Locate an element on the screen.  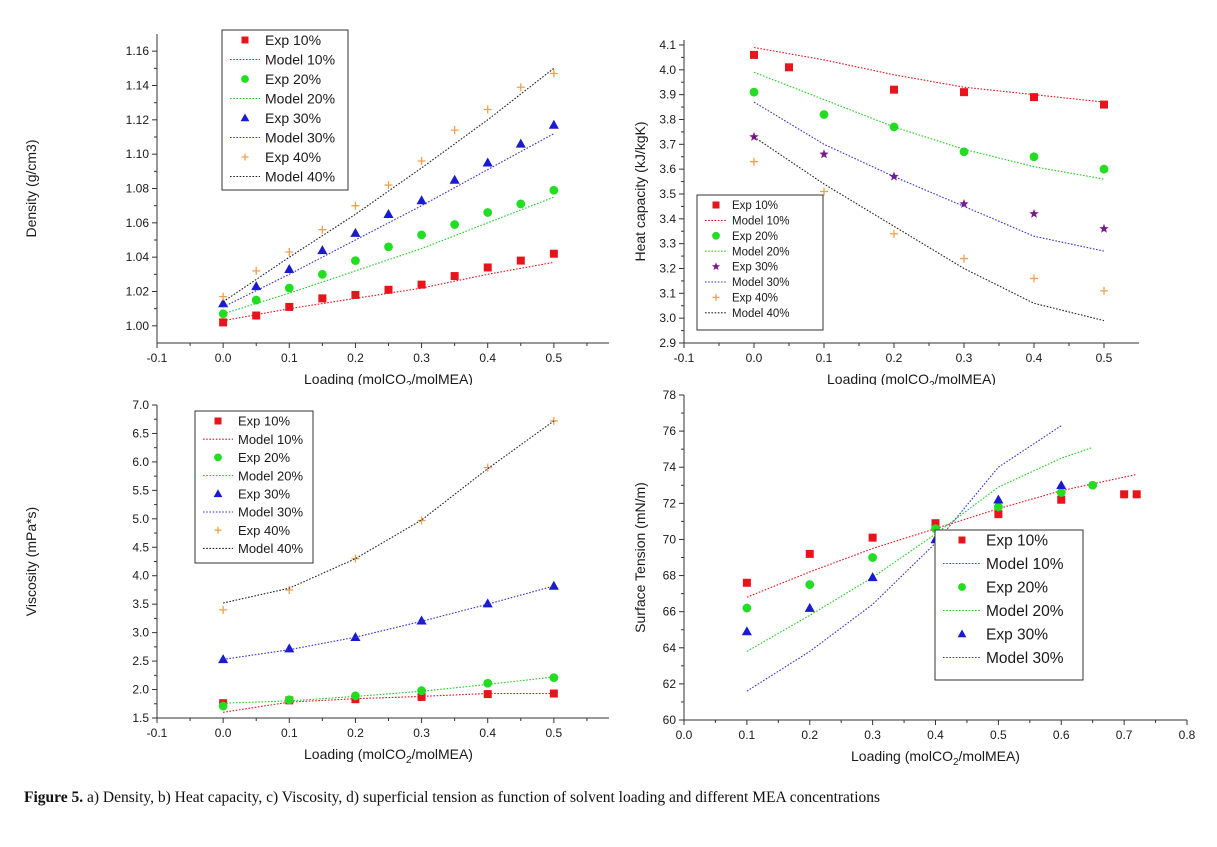
y-tick-label: 6.0 is located at coordinates (140, 462).